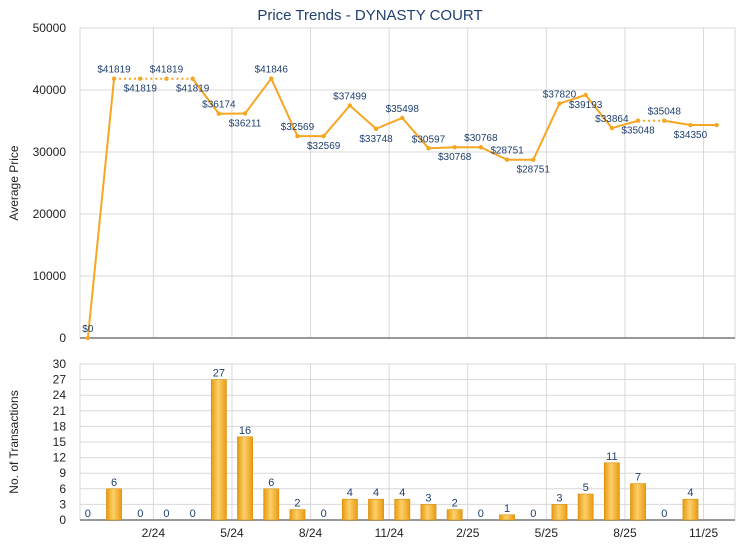 The image size is (740, 550). Describe the element at coordinates (507, 509) in the screenshot. I see `bar-value-label: 1` at that location.